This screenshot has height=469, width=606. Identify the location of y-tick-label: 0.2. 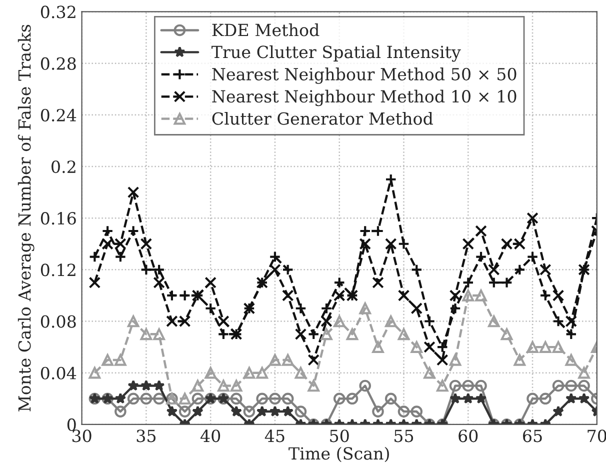
(64, 167).